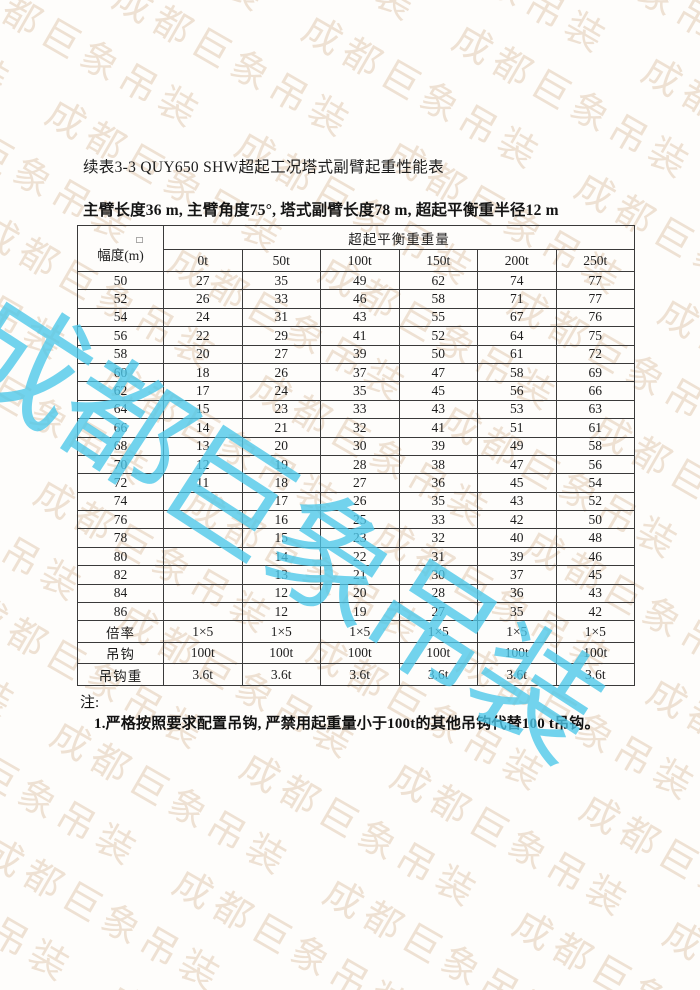 The image size is (700, 990). I want to click on table-row: 64 15 23 33 43 53 63, so click(356, 409).